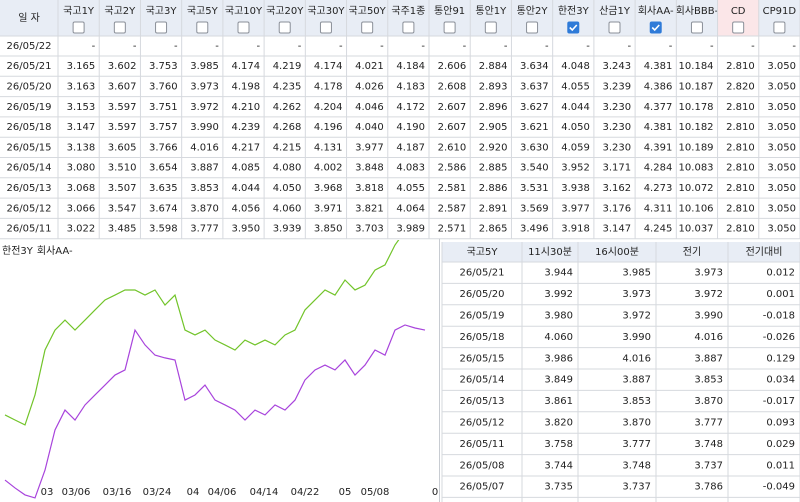 The image size is (800, 502). What do you see at coordinates (740, 86) in the screenshot?
I see `cell: 2.820` at bounding box center [740, 86].